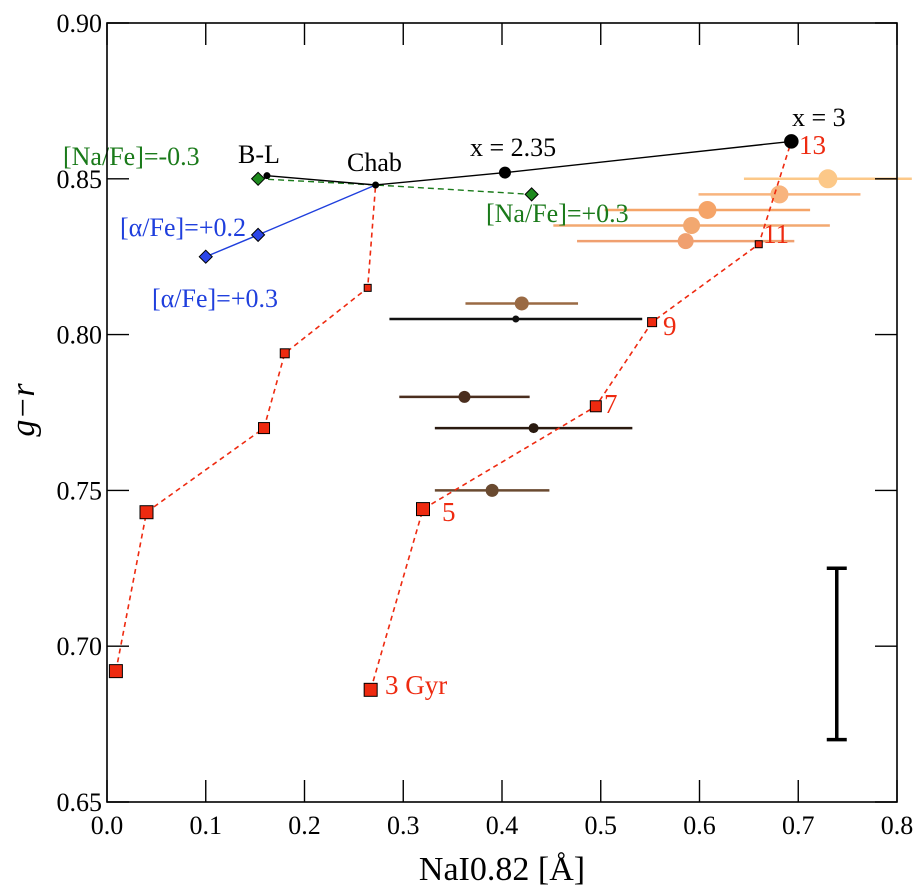  What do you see at coordinates (776, 234) in the screenshot?
I see `age-label: 11` at bounding box center [776, 234].